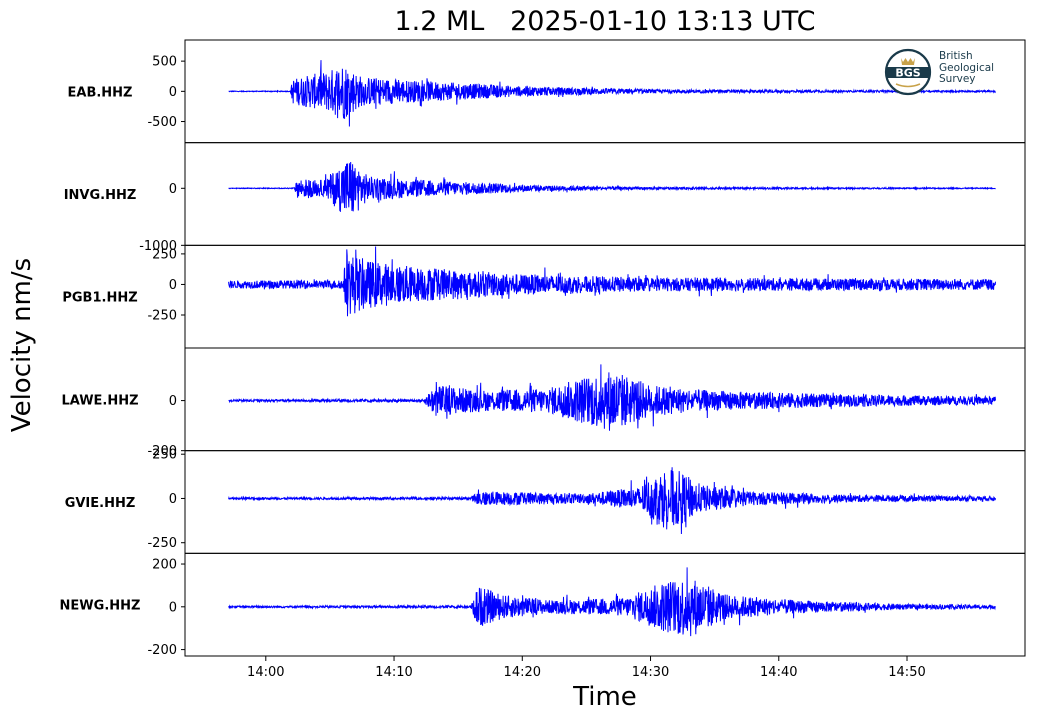  I want to click on panel-gvie-hhz: 250 0 -250 GVIE.HHZ, so click(545, 501).